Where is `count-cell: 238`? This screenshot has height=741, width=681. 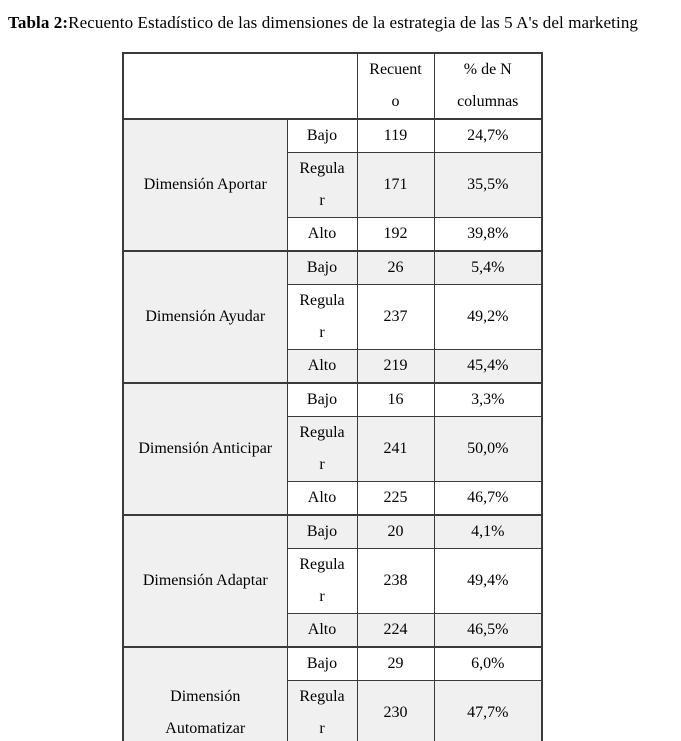 count-cell: 238 is located at coordinates (395, 581).